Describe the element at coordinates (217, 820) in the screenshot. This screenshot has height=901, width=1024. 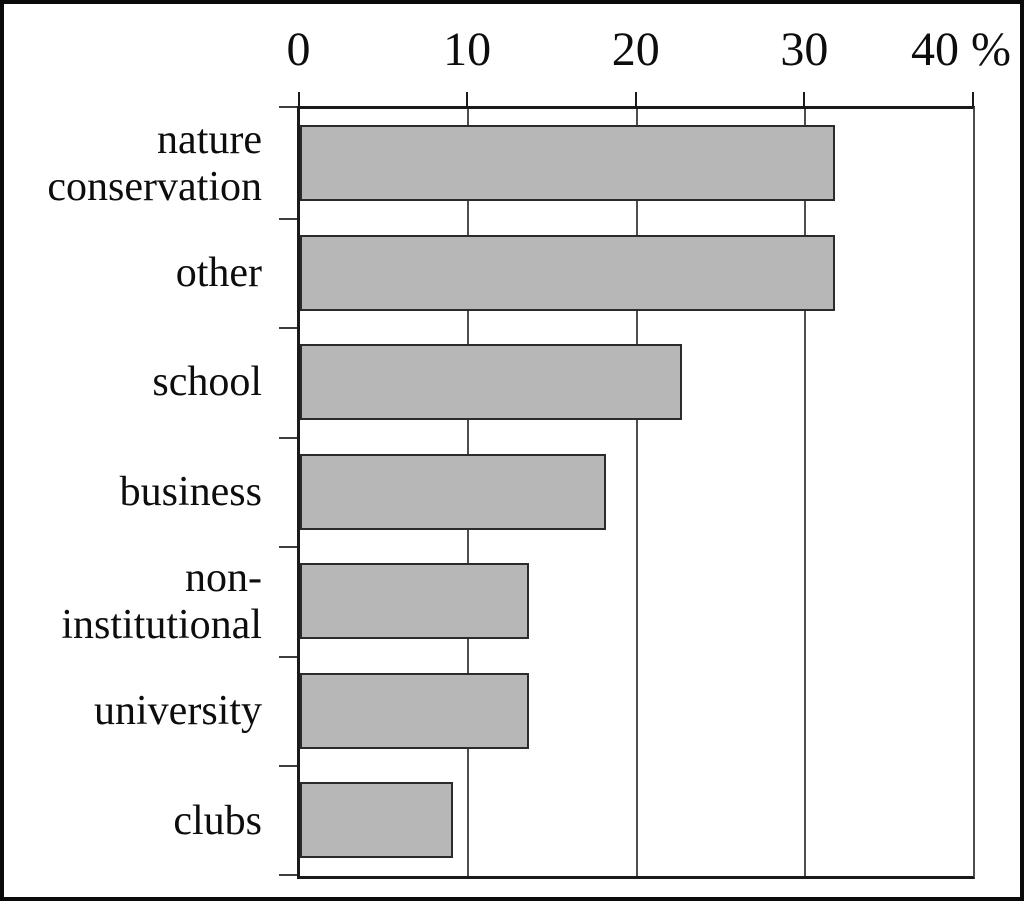
I see `category-label-clubs: clubs` at that location.